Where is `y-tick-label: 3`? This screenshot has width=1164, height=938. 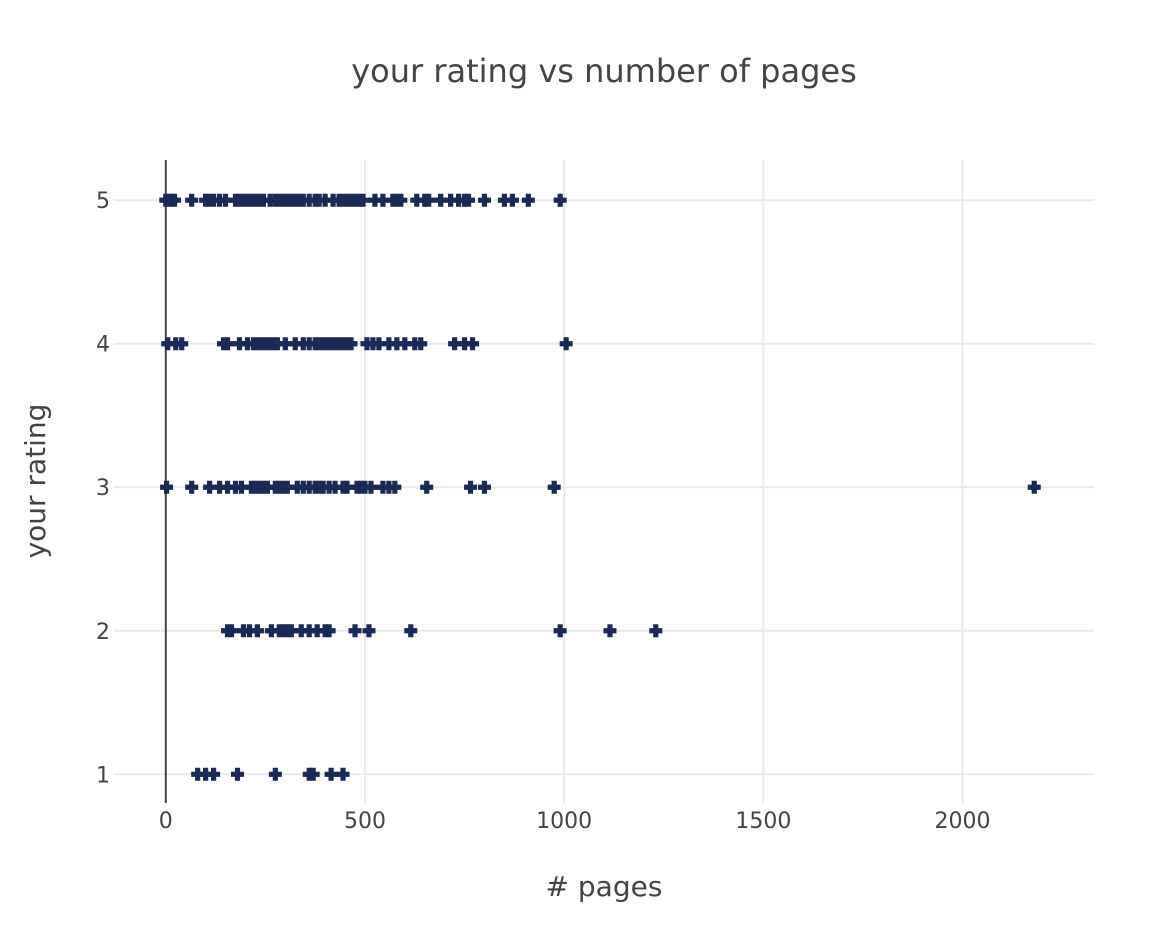 y-tick-label: 3 is located at coordinates (103, 488).